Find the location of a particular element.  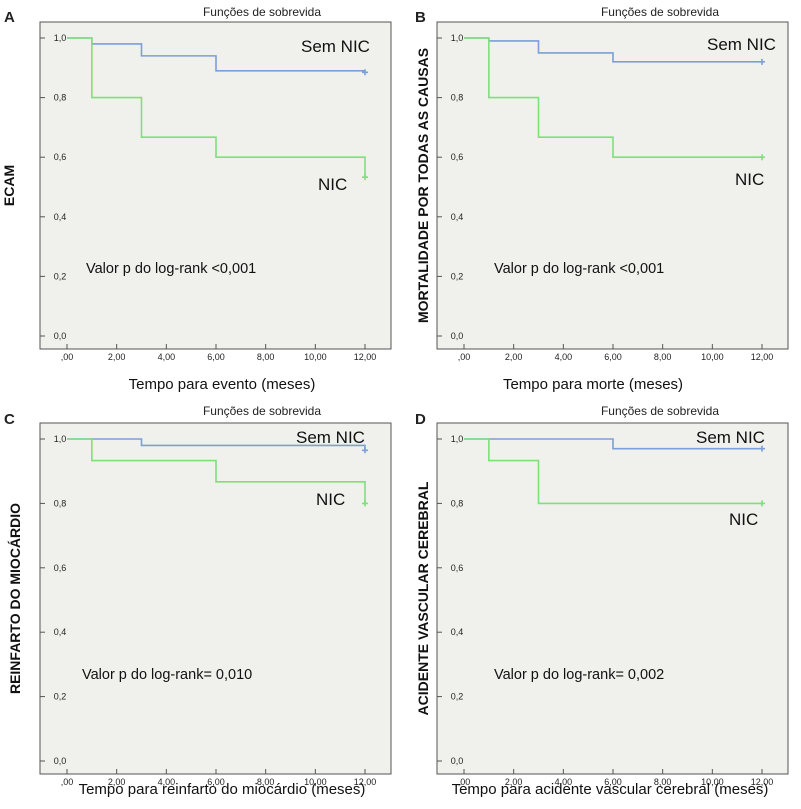

x-axis-label: Tempo para evento (meses) is located at coordinates (222, 384).